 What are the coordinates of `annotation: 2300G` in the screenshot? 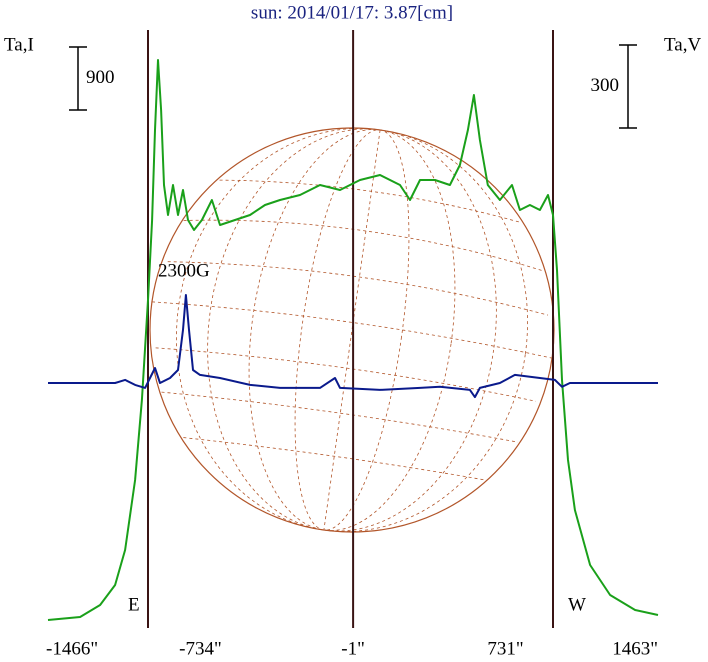 It's located at (184, 270).